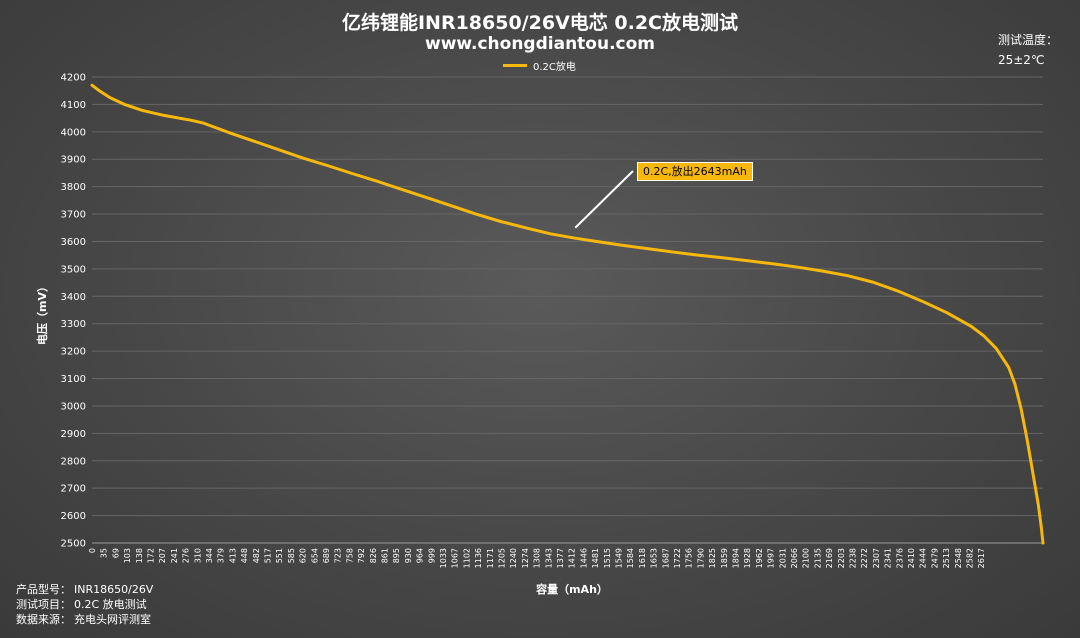 This screenshot has width=1080, height=638. I want to click on x-tick-label: 895, so click(396, 555).